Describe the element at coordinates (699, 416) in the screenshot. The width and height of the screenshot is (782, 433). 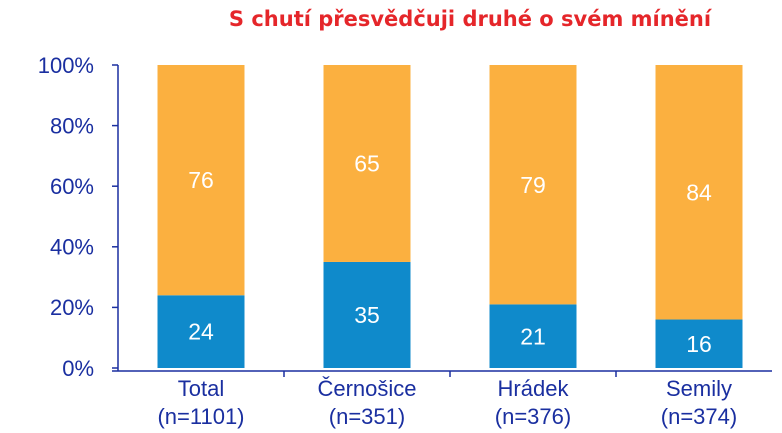
I see `x-tick-label: (n=374)` at that location.